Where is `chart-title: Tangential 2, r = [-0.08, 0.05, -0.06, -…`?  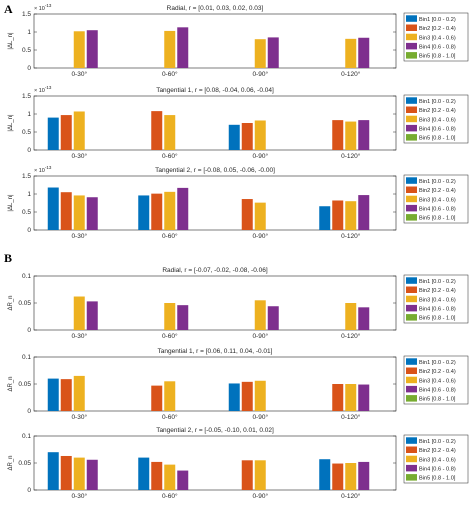 chart-title: Tangential 2, r = [-0.08, 0.05, -0.06, -… is located at coordinates (215, 170).